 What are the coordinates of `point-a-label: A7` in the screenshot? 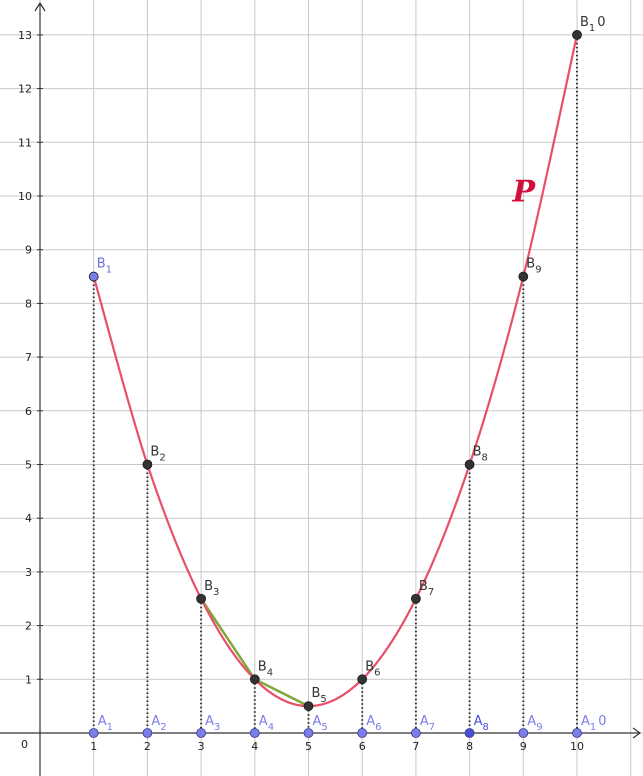 It's located at (427, 723).